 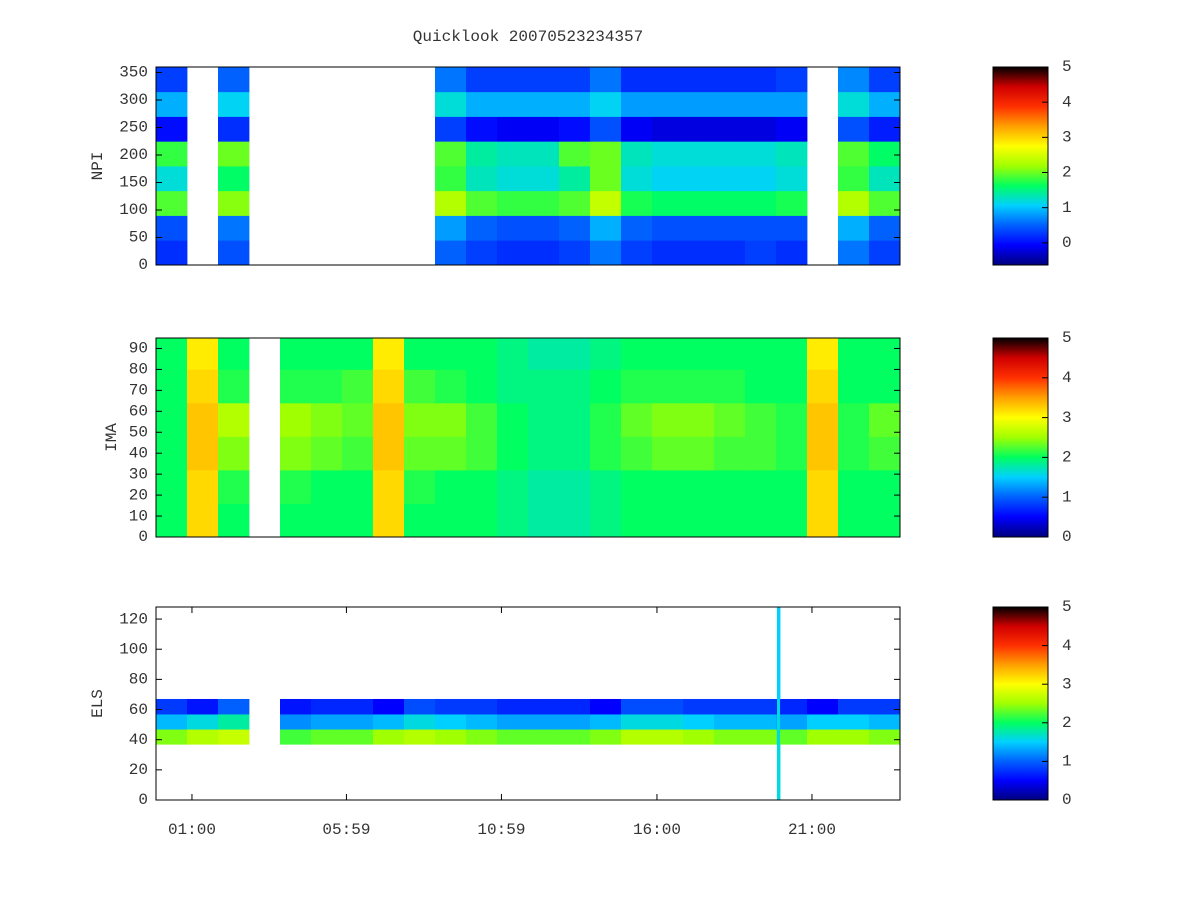 I want to click on colorbar-tick-label: 0, so click(x=1067, y=800).